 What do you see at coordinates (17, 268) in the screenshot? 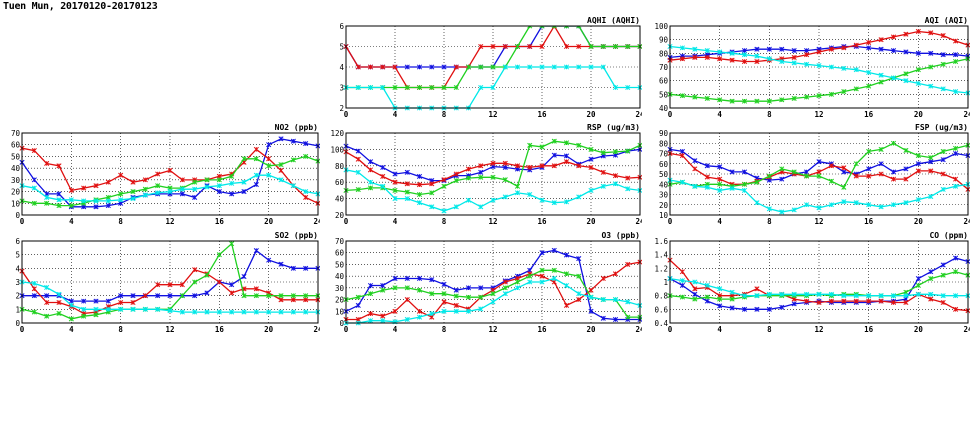
I see `y-tick-label: 4` at bounding box center [17, 268].